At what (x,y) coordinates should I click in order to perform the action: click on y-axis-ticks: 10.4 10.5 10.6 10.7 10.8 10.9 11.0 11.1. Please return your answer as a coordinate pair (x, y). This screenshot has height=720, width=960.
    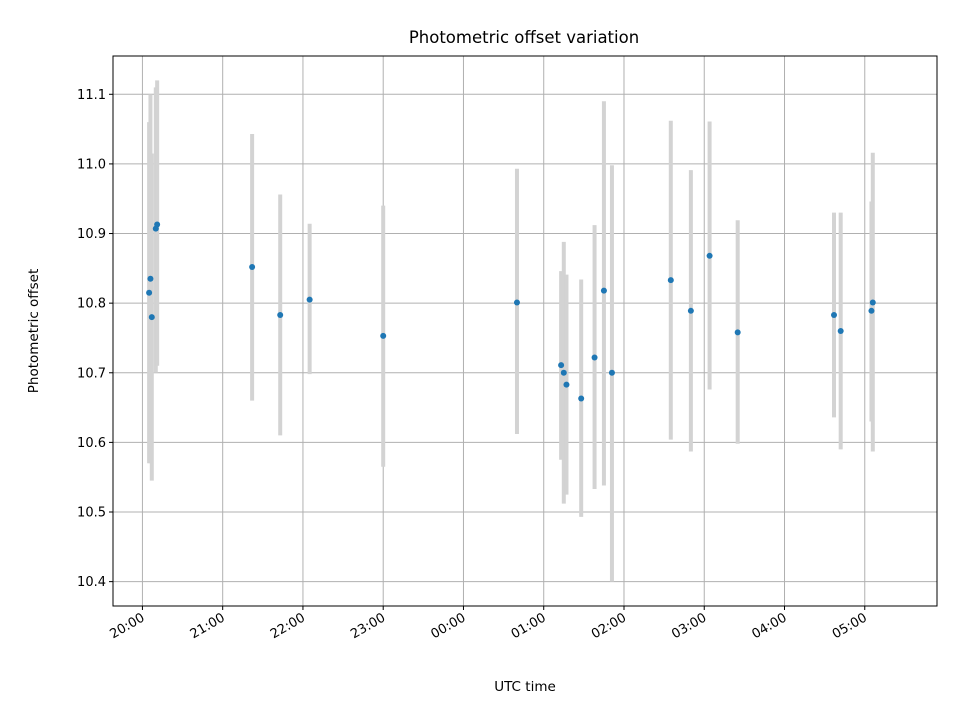
    Looking at the image, I should click on (95, 339).